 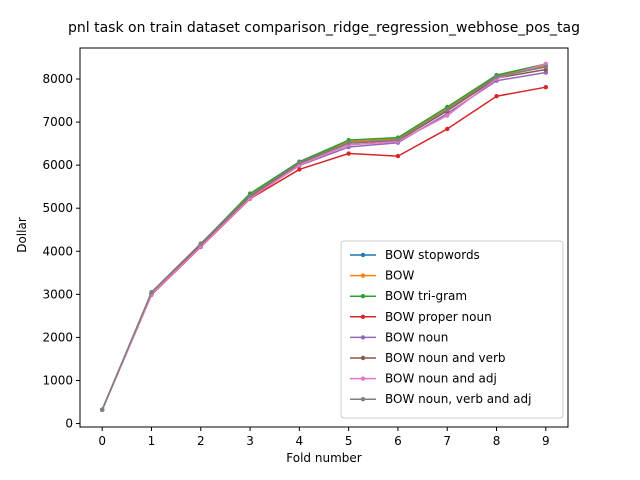 What do you see at coordinates (250, 441) in the screenshot?
I see `x-tick-label: 3` at bounding box center [250, 441].